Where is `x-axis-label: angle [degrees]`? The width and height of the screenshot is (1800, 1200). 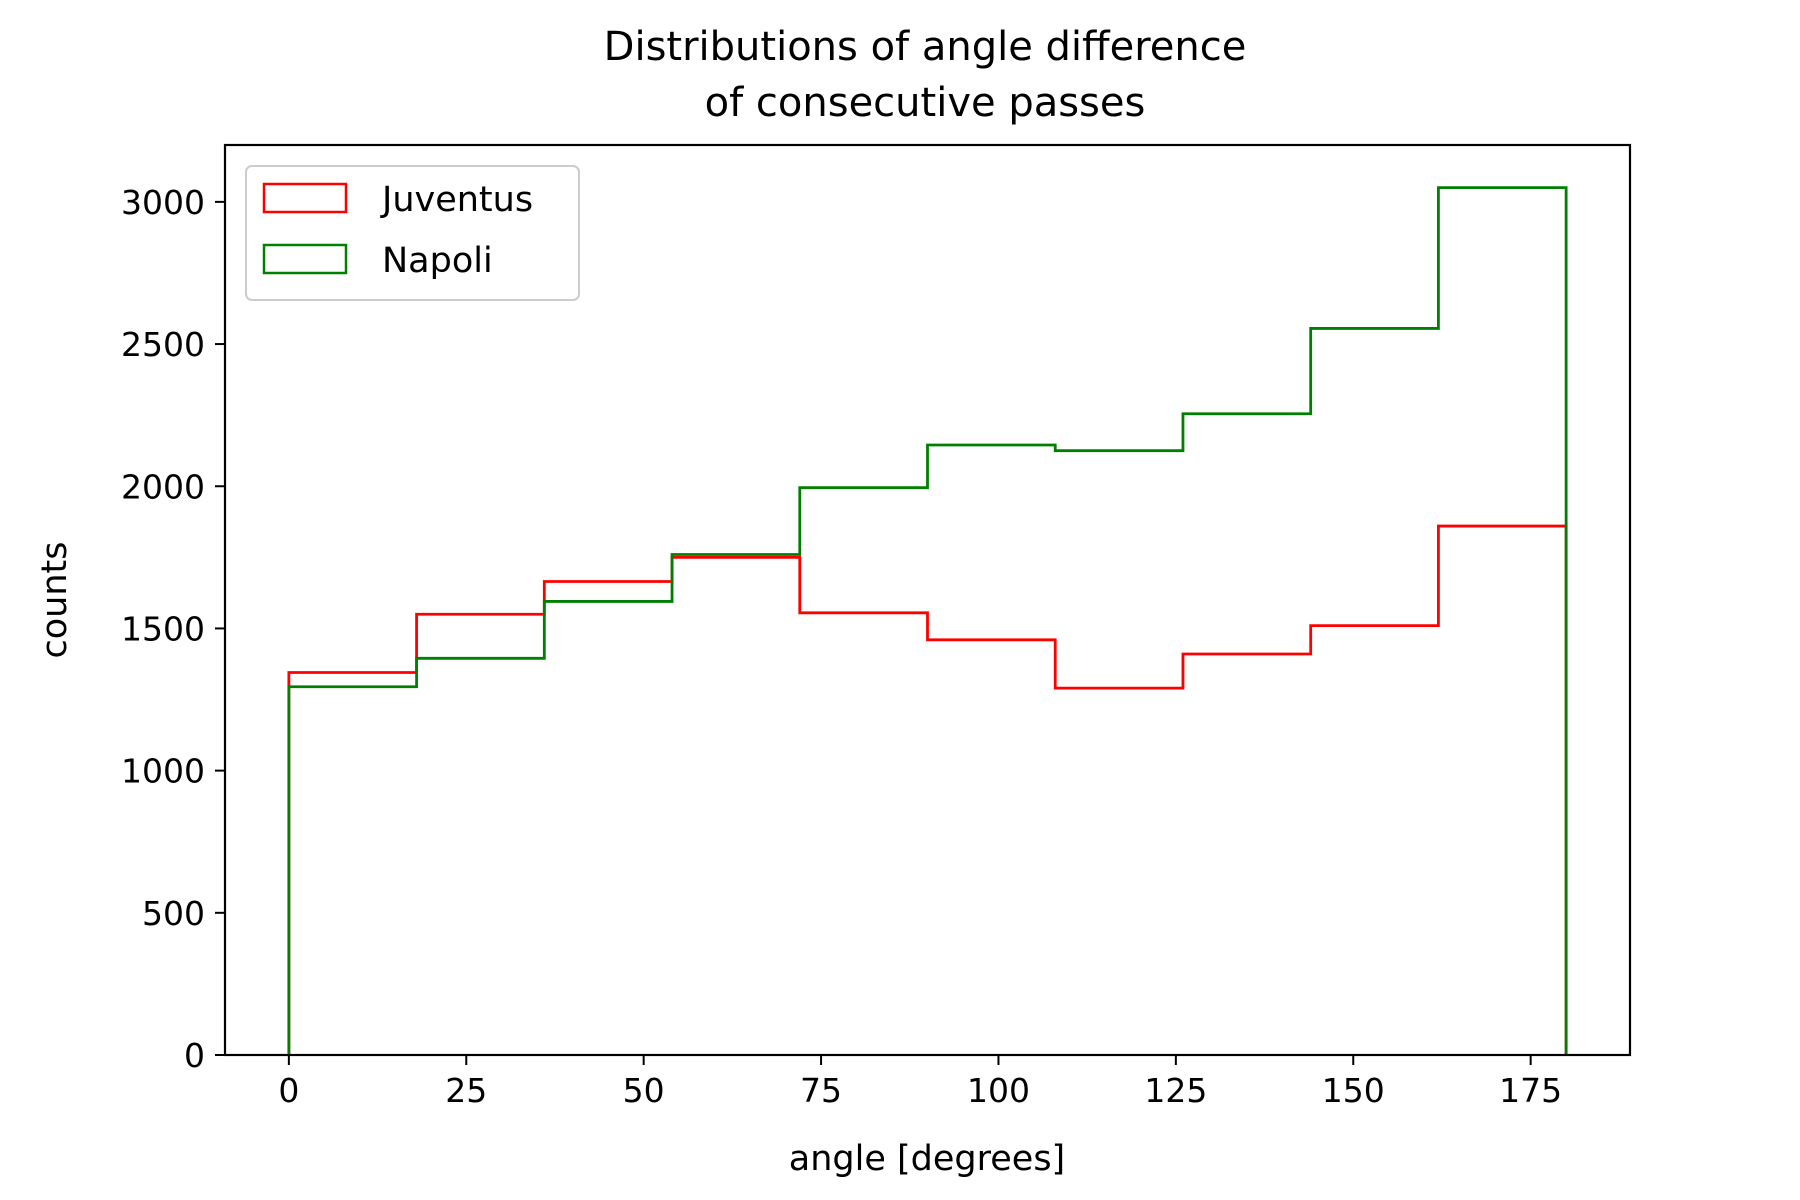
x-axis-label: angle [degrees] is located at coordinates (927, 1159).